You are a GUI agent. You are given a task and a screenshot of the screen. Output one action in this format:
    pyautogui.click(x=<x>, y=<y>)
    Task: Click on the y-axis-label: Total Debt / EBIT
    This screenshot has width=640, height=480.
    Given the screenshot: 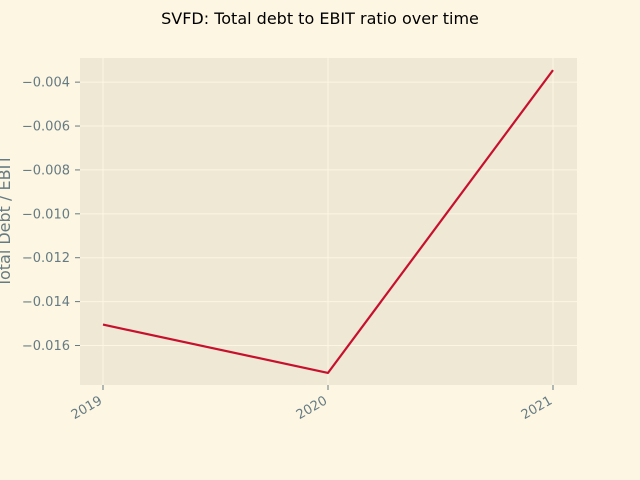 What is the action you would take?
    pyautogui.click(x=7, y=221)
    